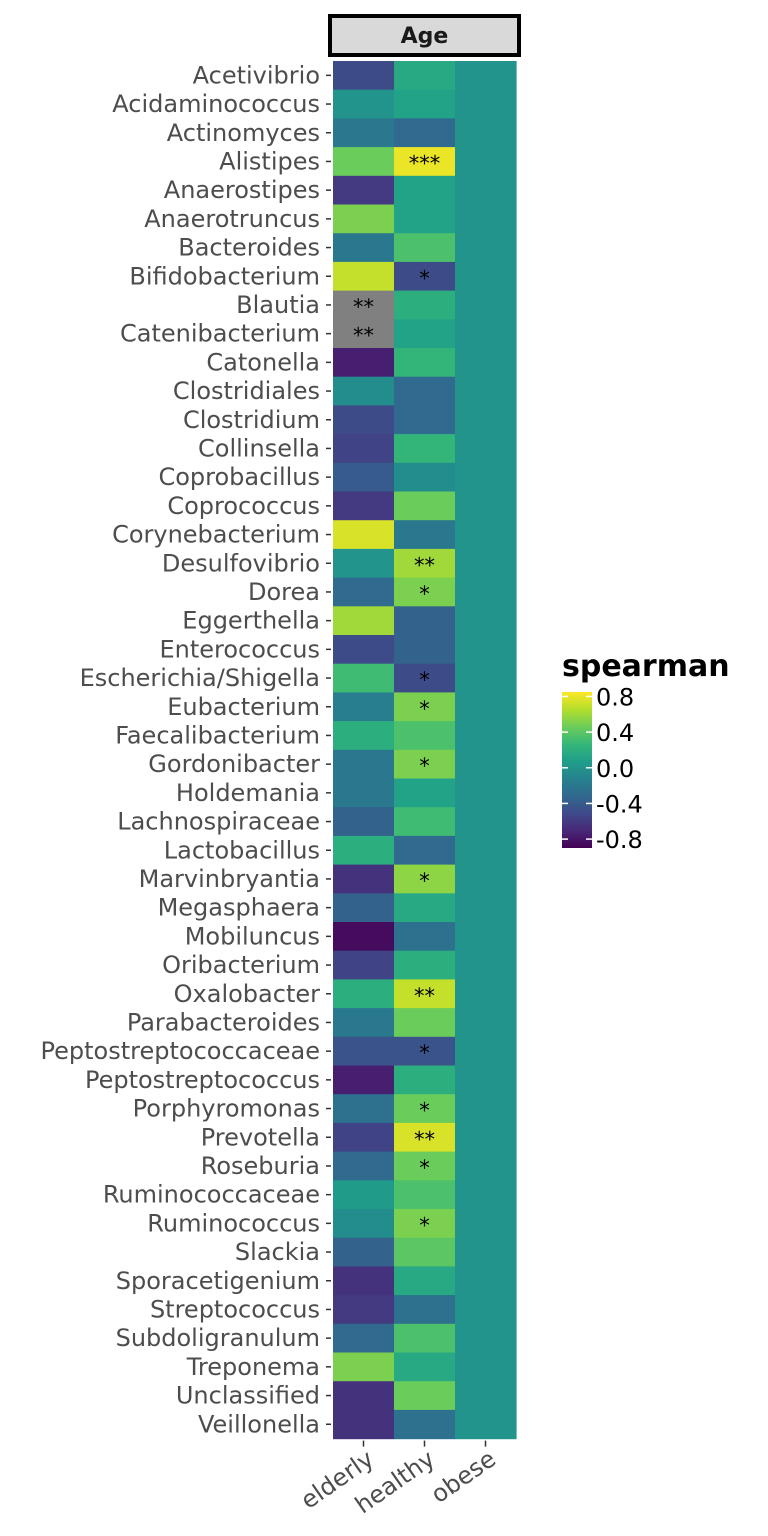  What do you see at coordinates (278, 305) in the screenshot?
I see `row-label: Blautia` at bounding box center [278, 305].